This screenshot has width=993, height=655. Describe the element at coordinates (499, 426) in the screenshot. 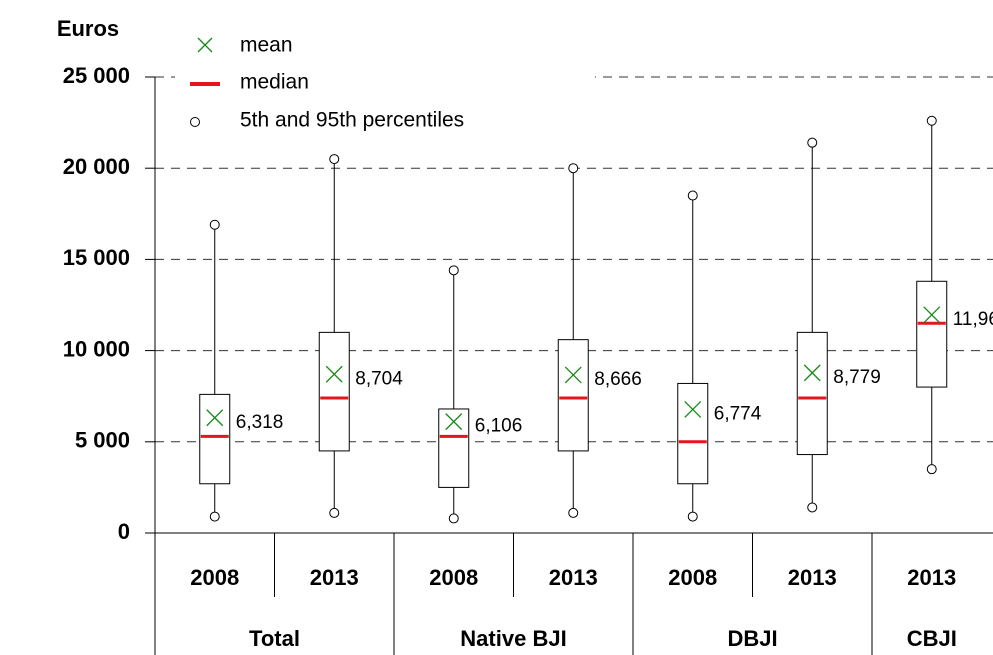

I see `mean-label: 6,106` at that location.